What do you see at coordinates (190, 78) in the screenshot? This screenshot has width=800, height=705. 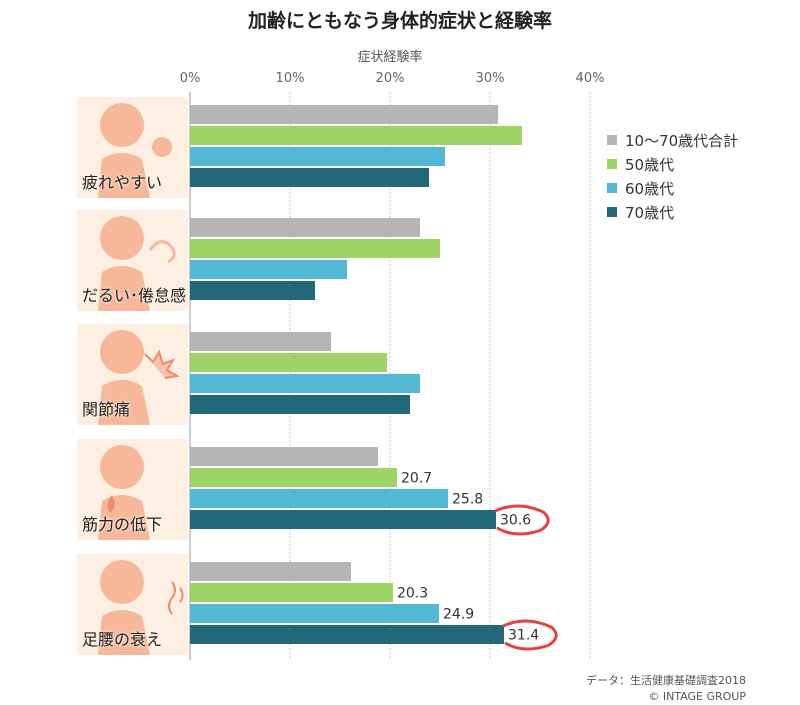 I see `x-tick-label: 0%` at bounding box center [190, 78].